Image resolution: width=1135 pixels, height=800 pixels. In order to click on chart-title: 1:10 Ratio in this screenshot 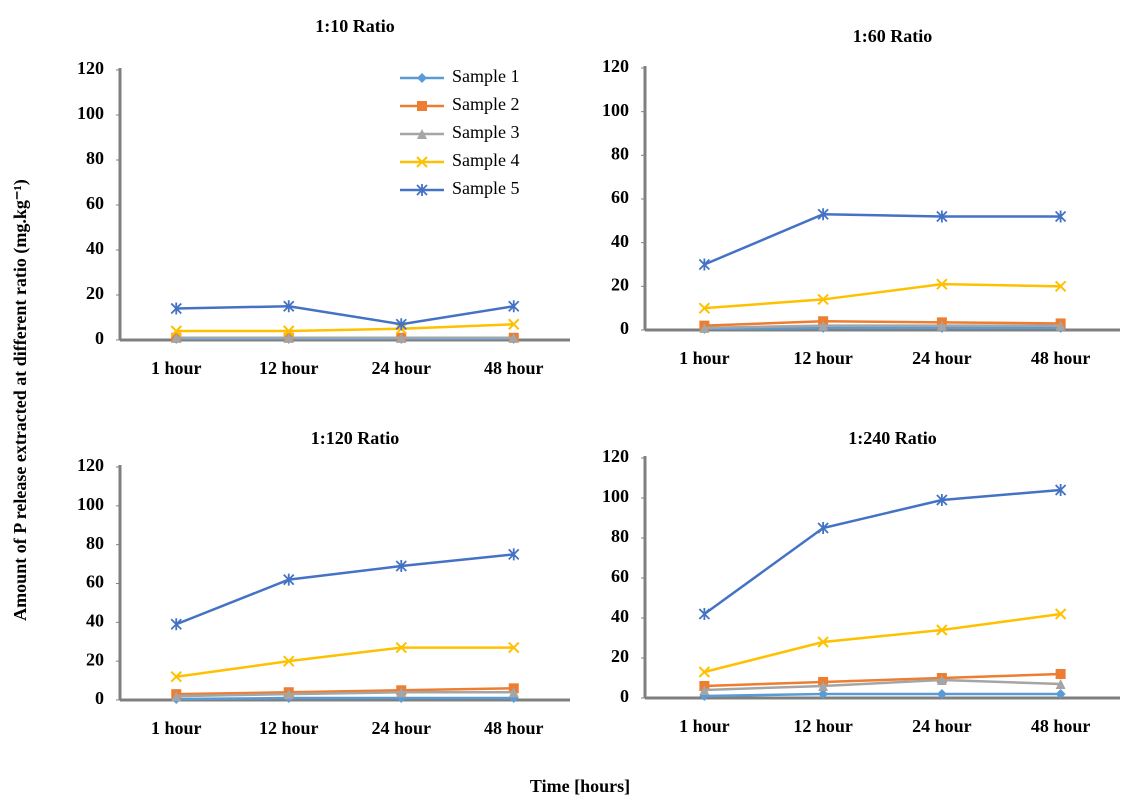, I will do `click(355, 26)`.